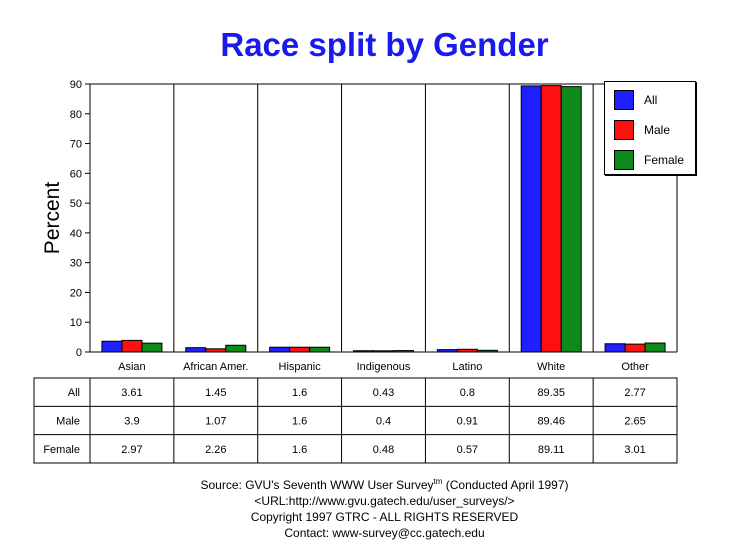 The height and width of the screenshot is (553, 729). Describe the element at coordinates (76, 145) in the screenshot. I see `y-tick-label: 70` at that location.